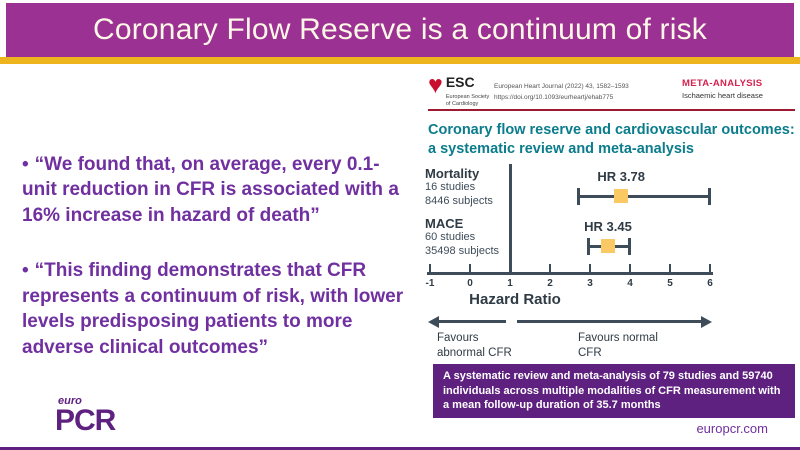 This screenshot has width=800, height=450. Describe the element at coordinates (470, 283) in the screenshot. I see `x-axis-tick-label: 0` at that location.